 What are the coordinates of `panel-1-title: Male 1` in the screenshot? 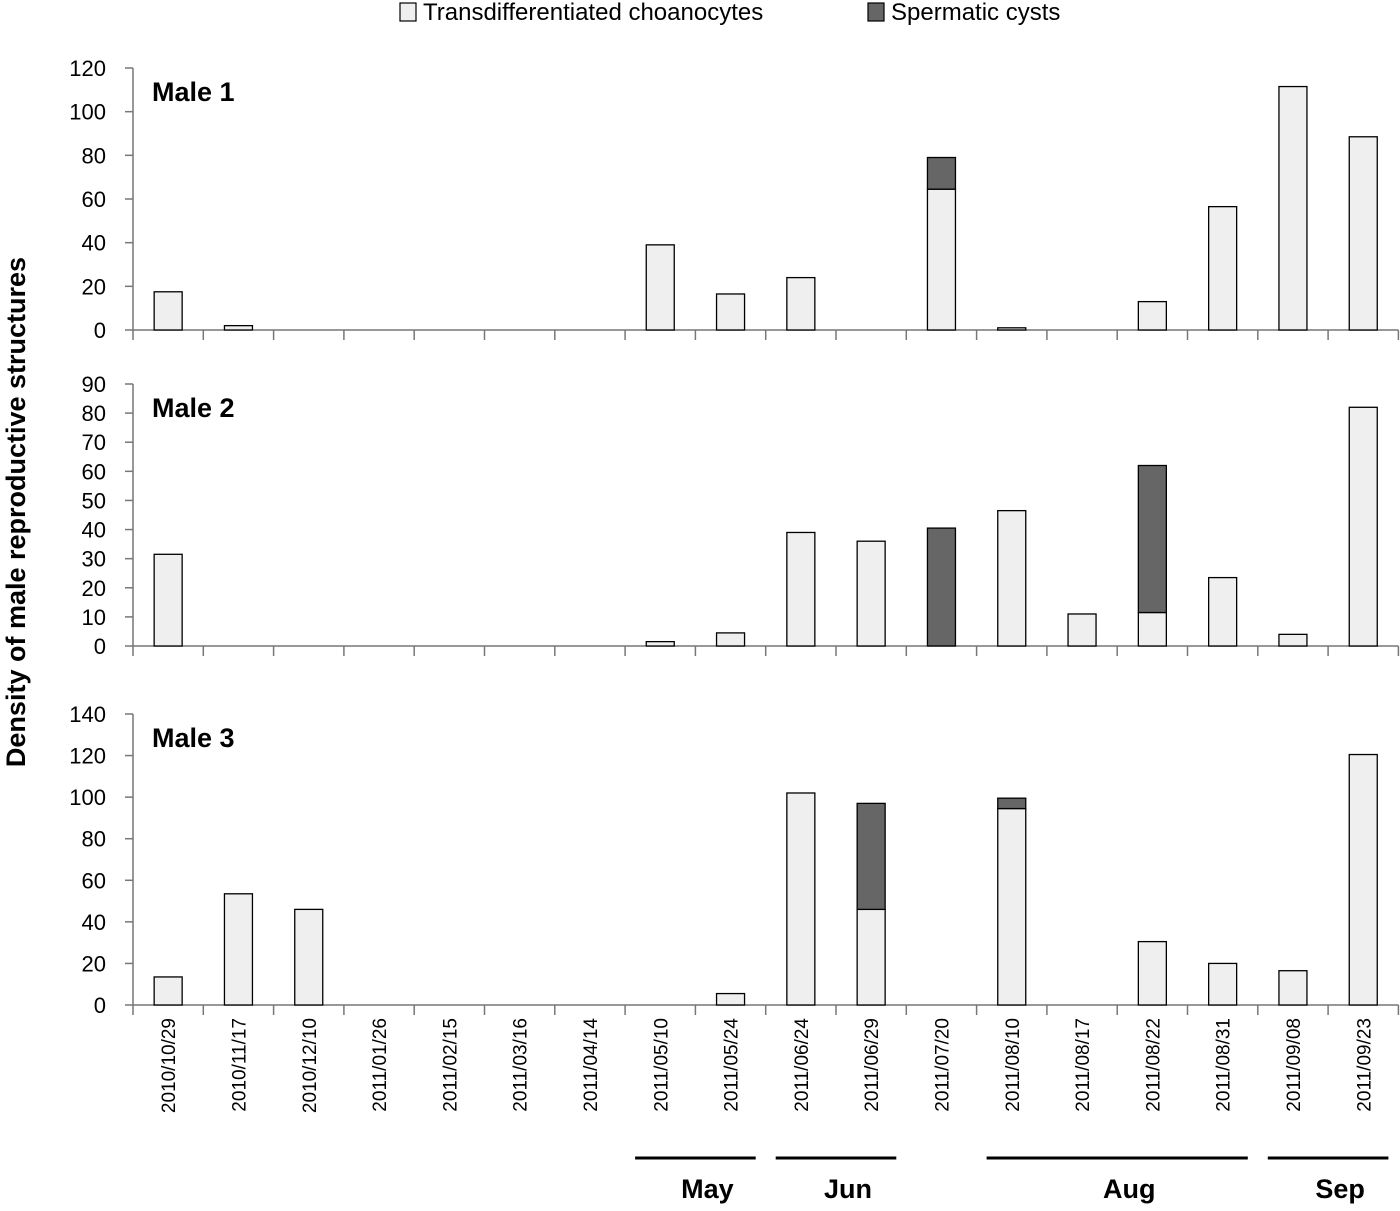 It's located at (193, 92).